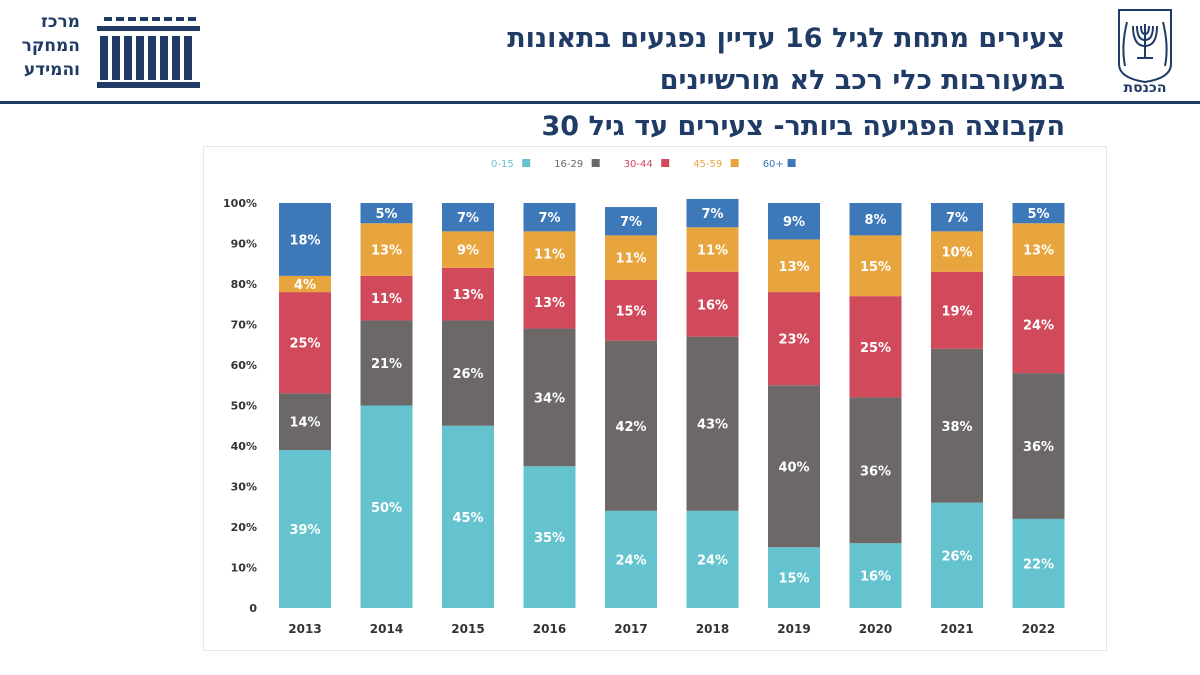 This screenshot has height=675, width=1200. What do you see at coordinates (244, 325) in the screenshot?
I see `y-tick-label: 70%` at bounding box center [244, 325].